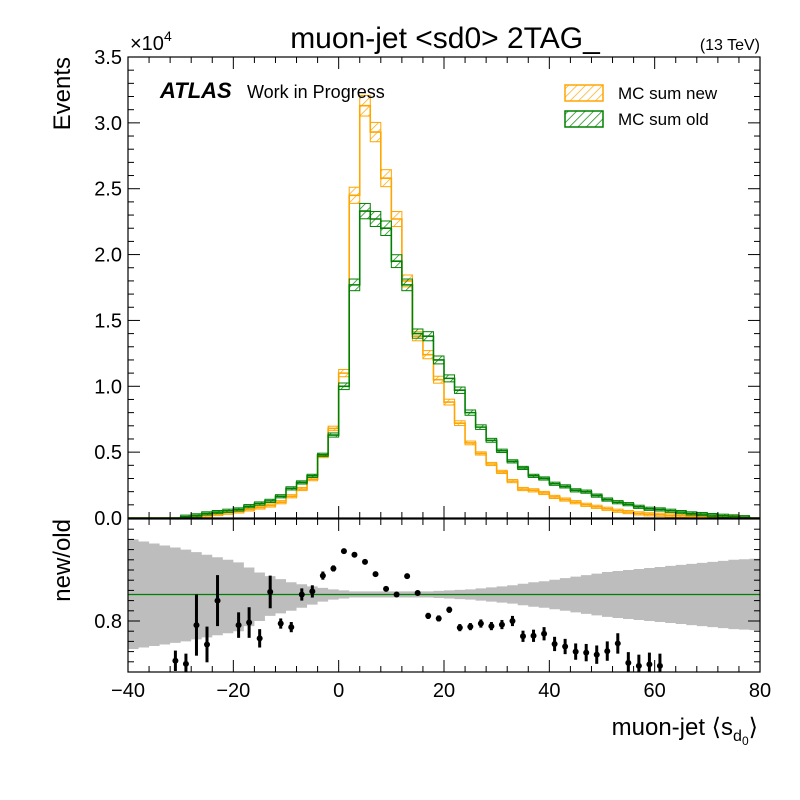  Describe the element at coordinates (641, 106) in the screenshot. I see `legend: MC sum new MC sum old` at that location.